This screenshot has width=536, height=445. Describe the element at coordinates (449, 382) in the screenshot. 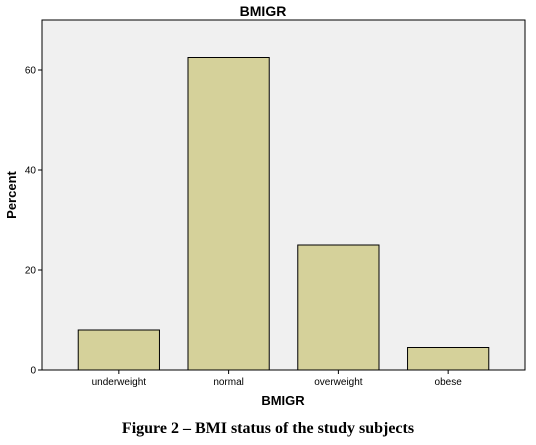

I see `x-tick-label-obese: obese` at that location.